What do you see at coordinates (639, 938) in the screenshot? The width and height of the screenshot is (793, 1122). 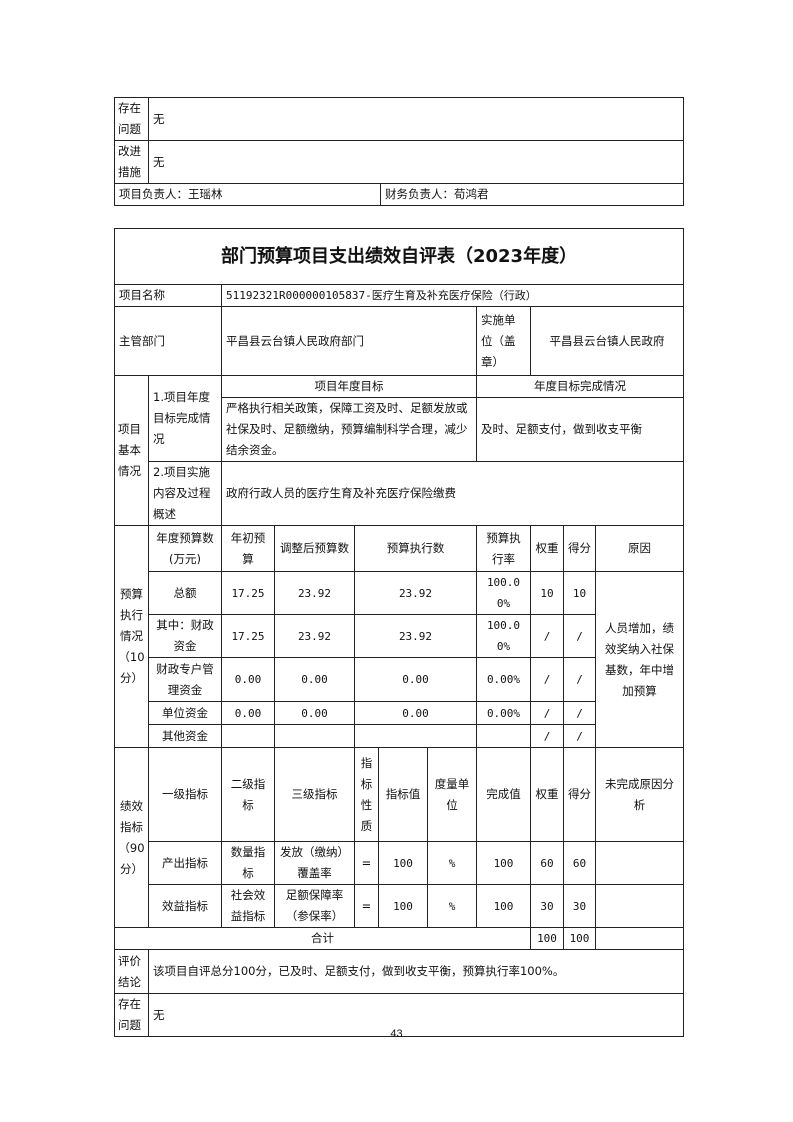 I see `total-reason` at bounding box center [639, 938].